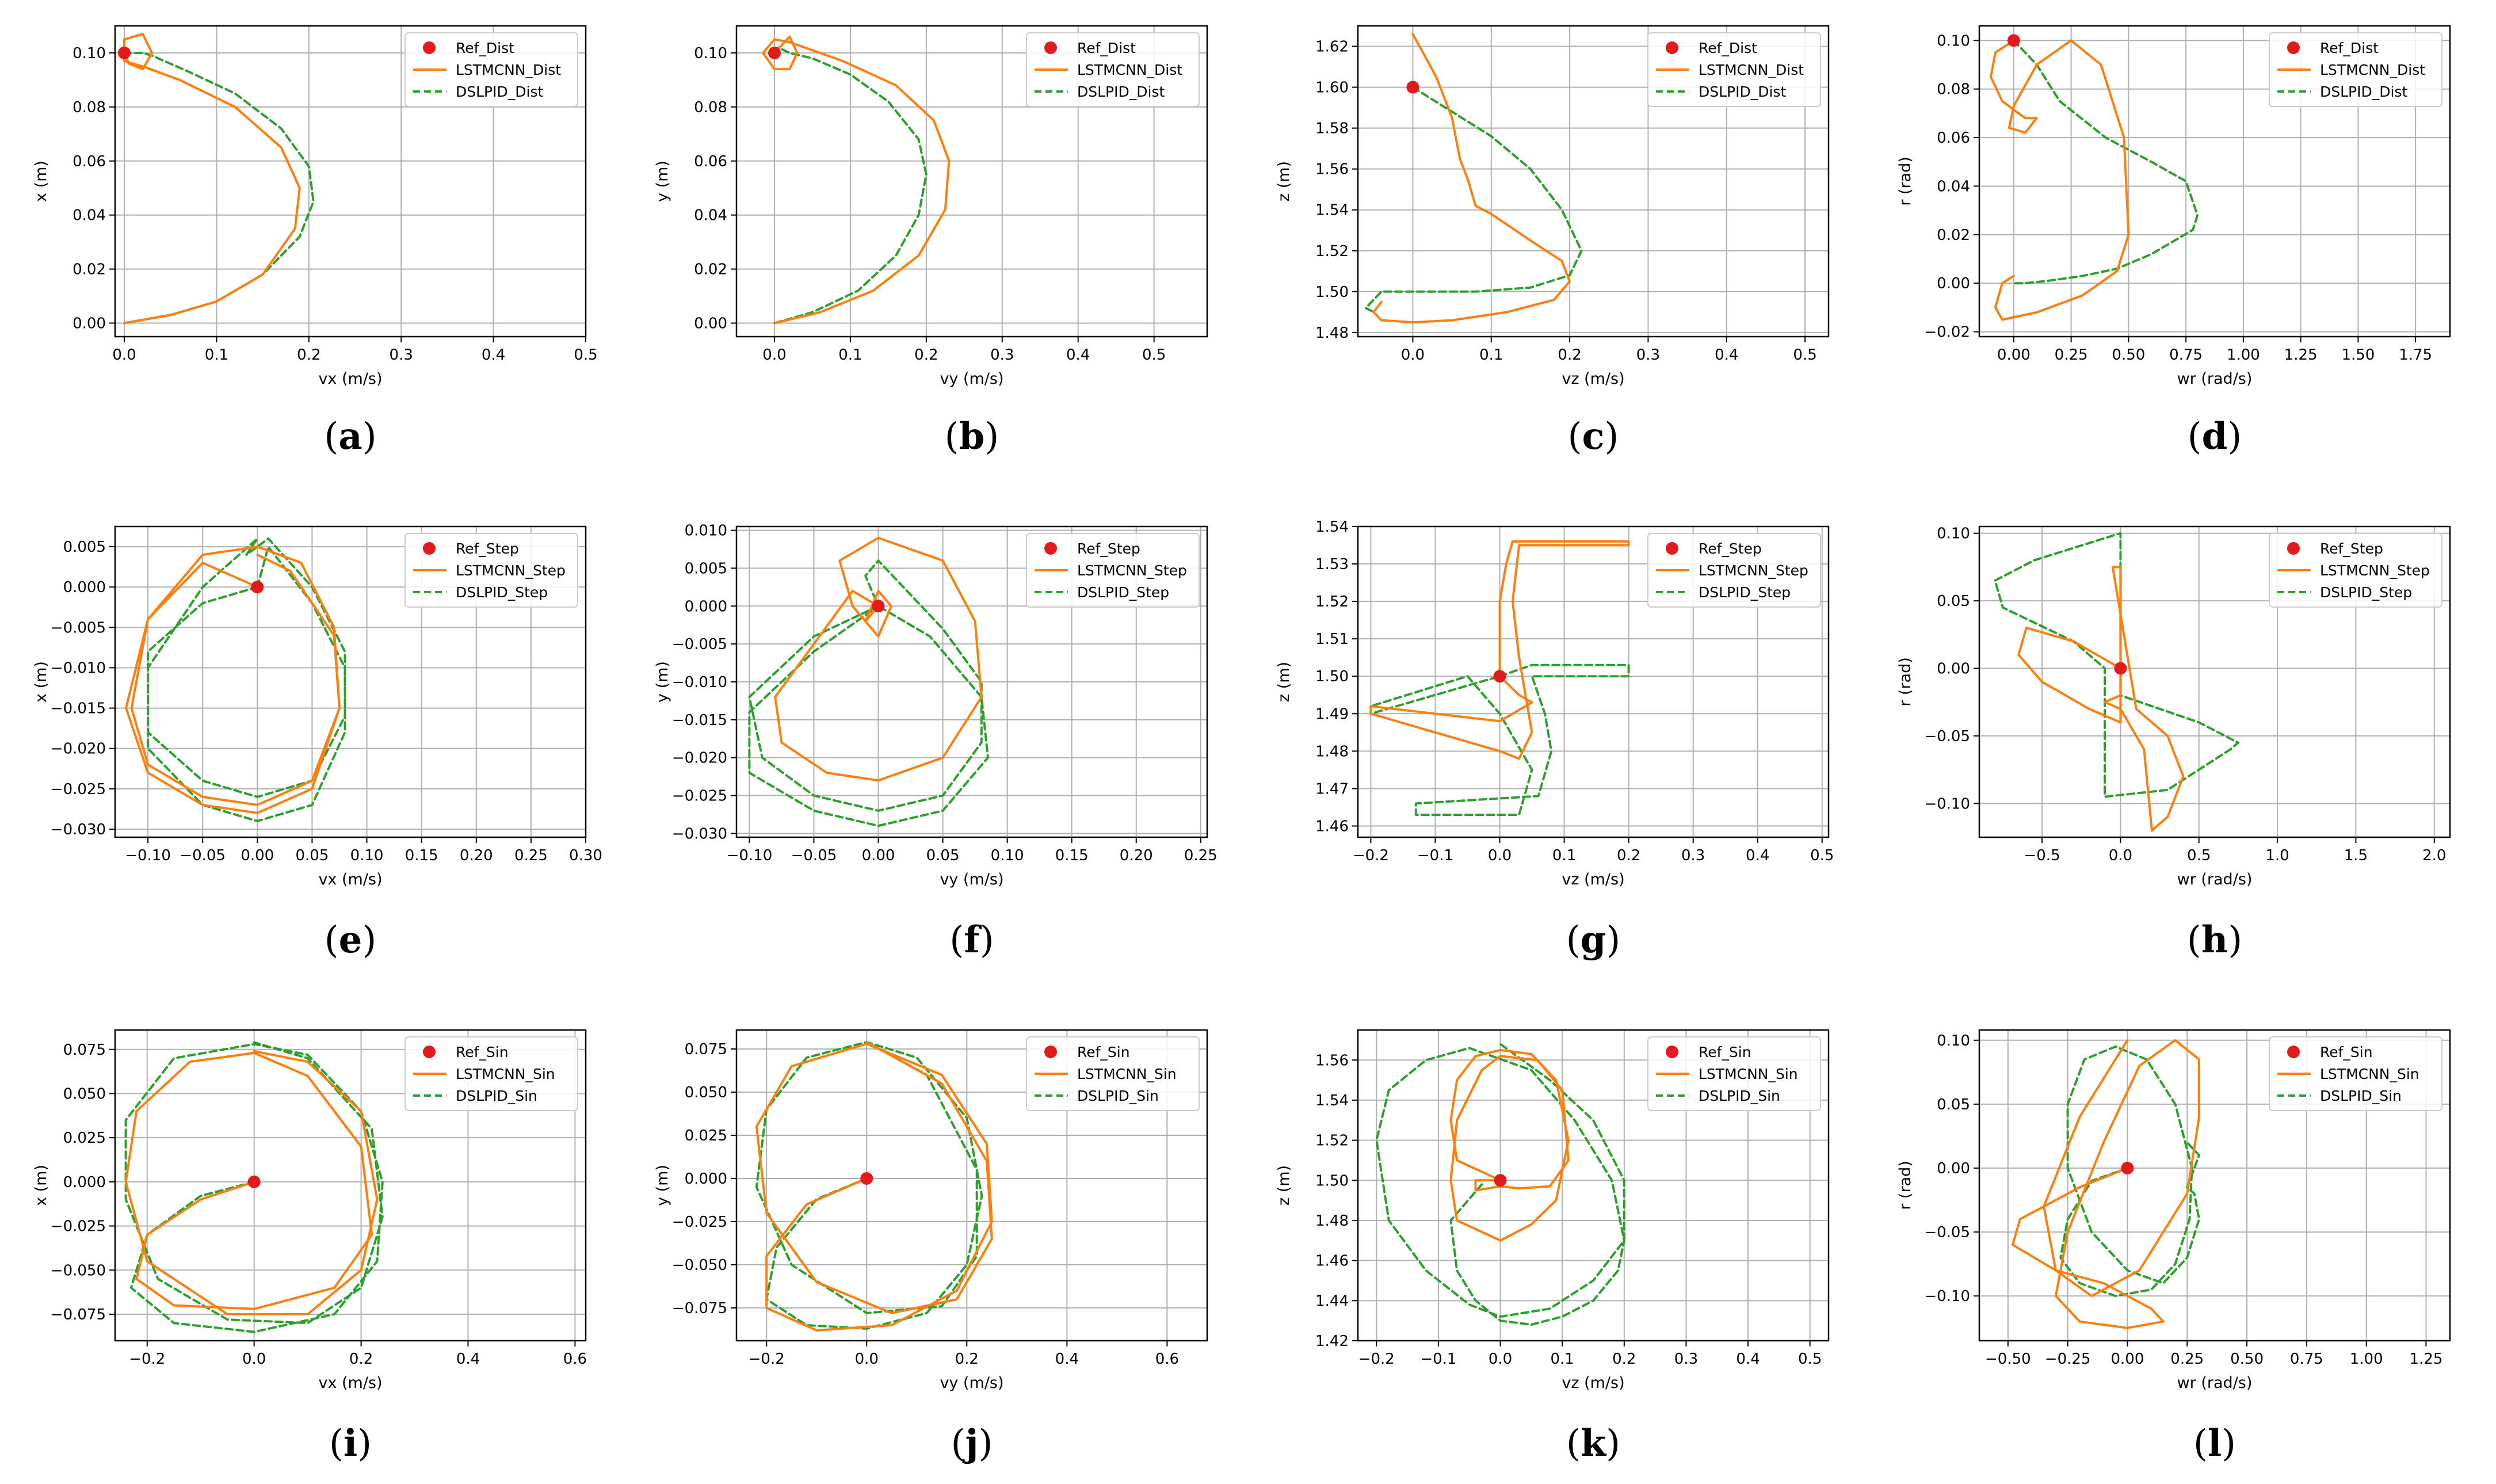  I want to click on y-tick-label: −0.020, so click(699, 758).